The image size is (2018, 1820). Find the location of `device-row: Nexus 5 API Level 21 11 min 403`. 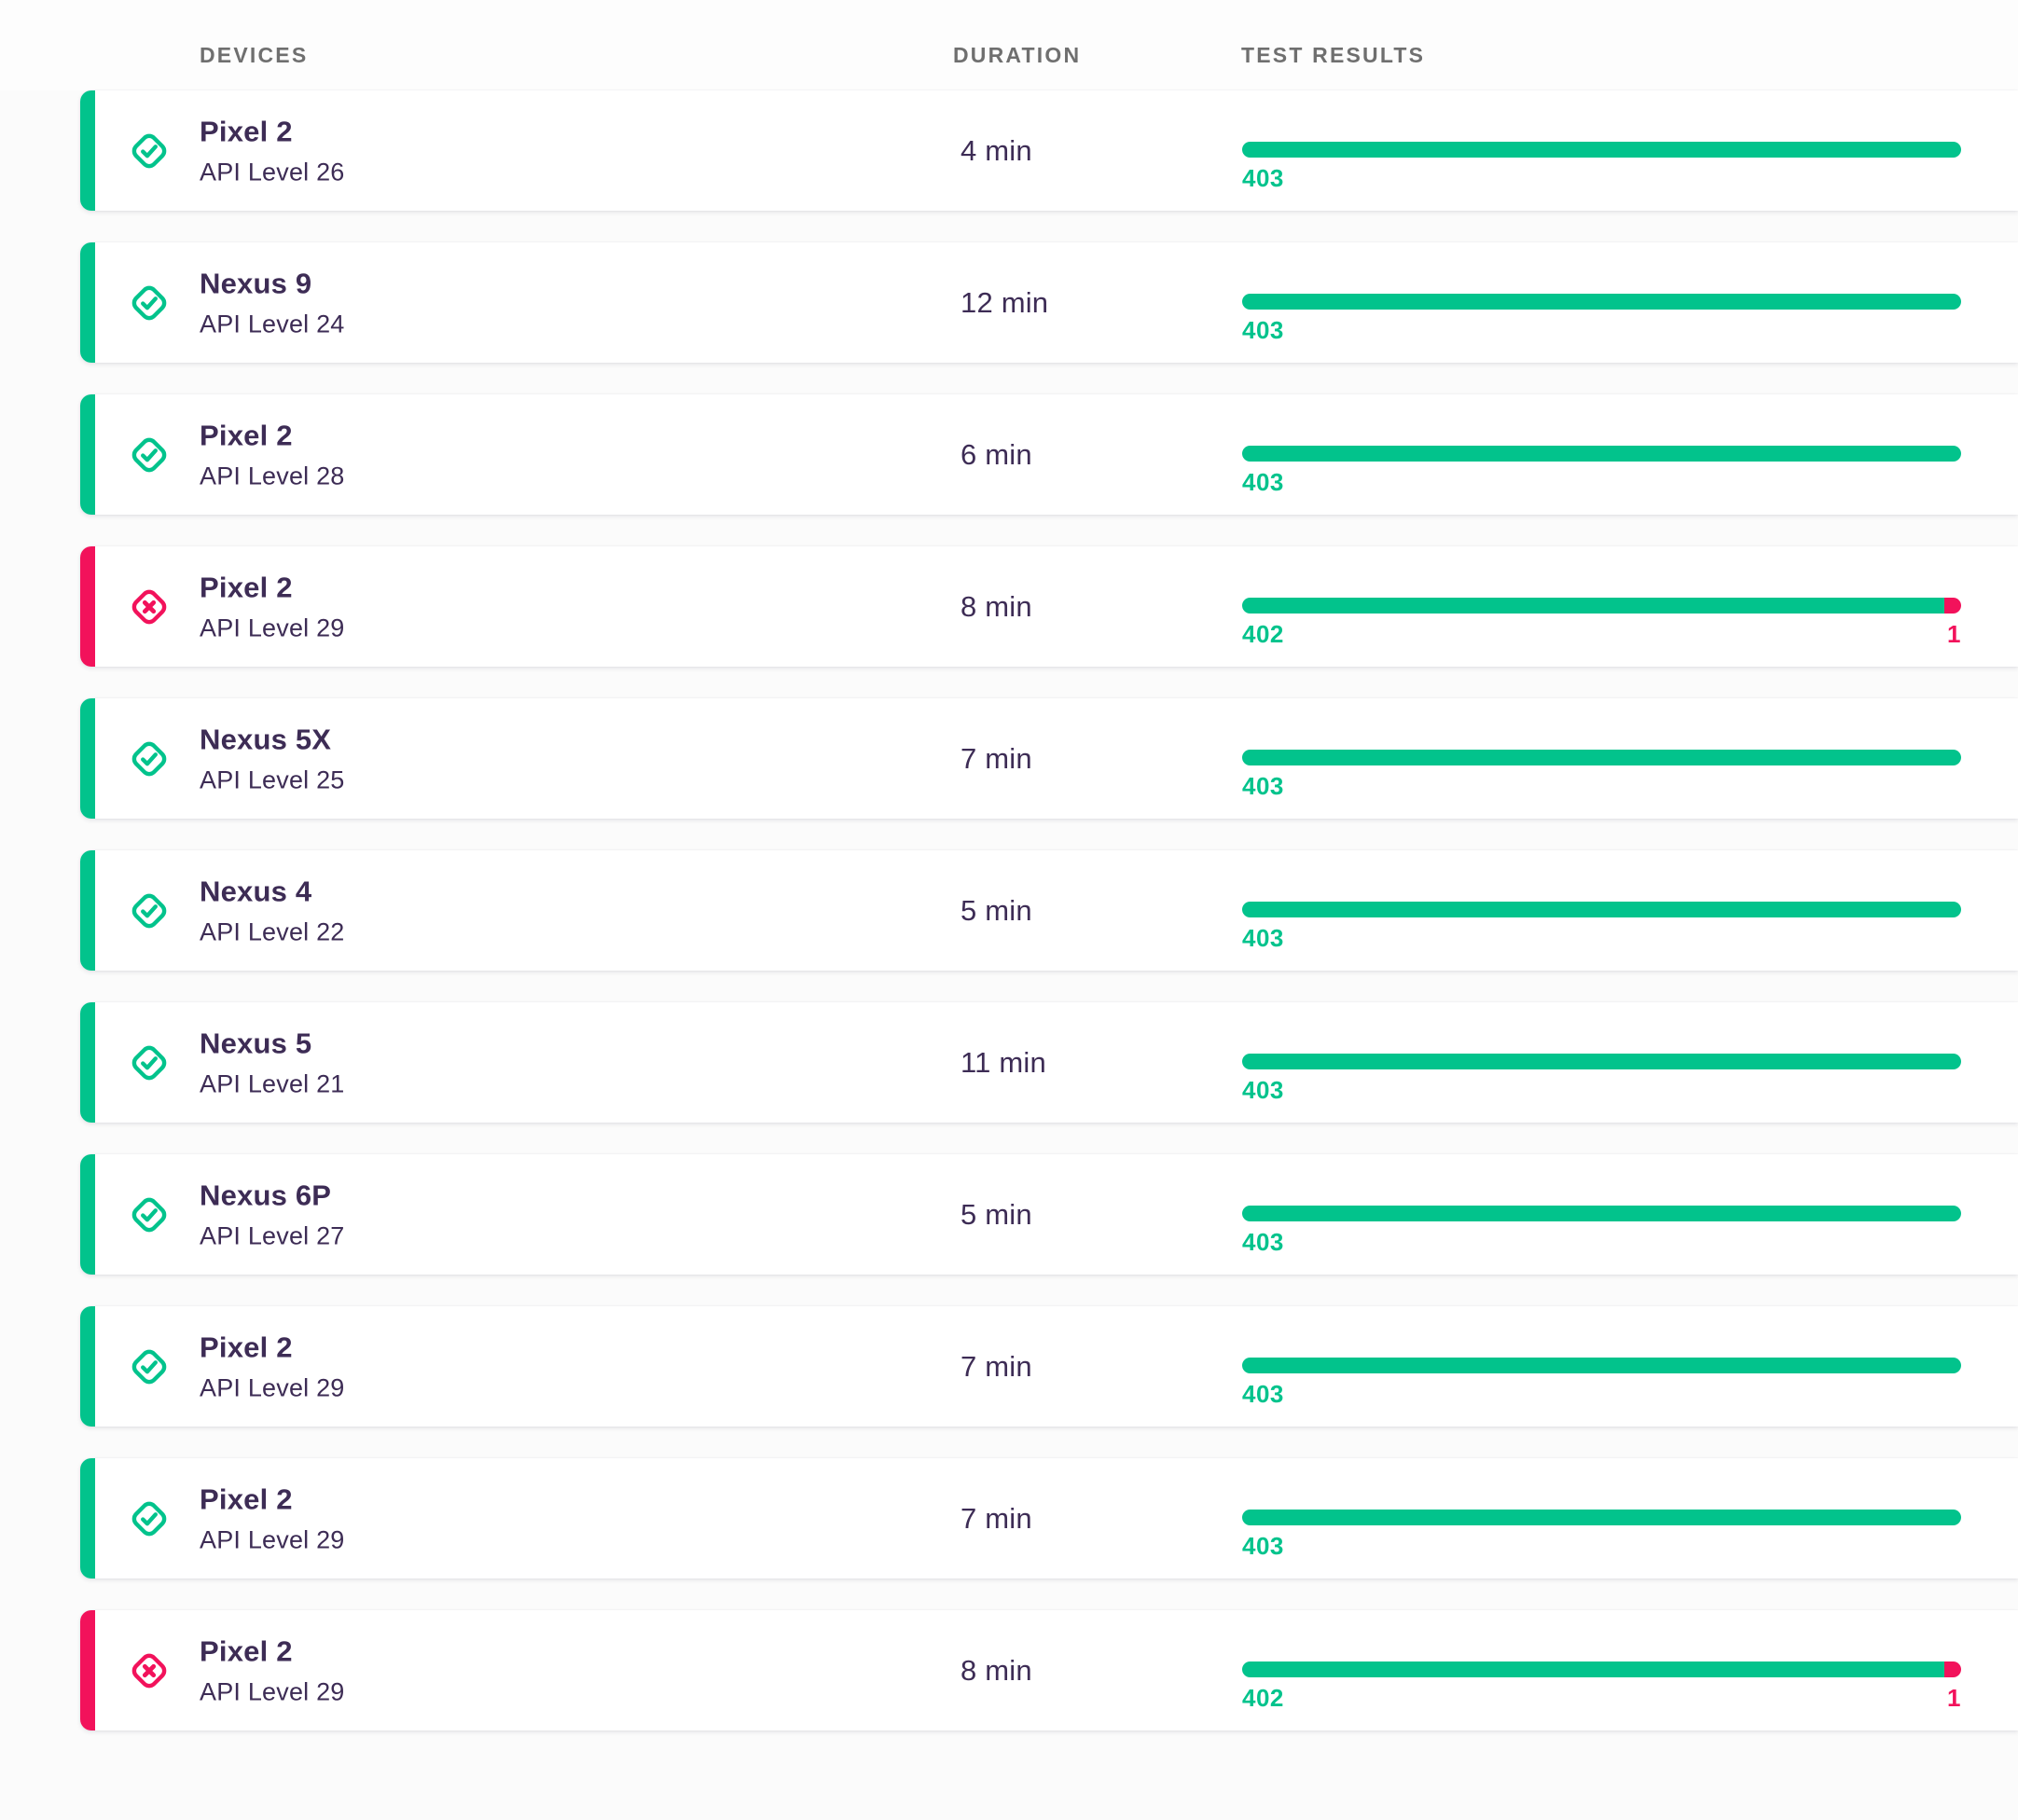

device-row: Nexus 5 API Level 21 11 min 403 is located at coordinates (1049, 1062).